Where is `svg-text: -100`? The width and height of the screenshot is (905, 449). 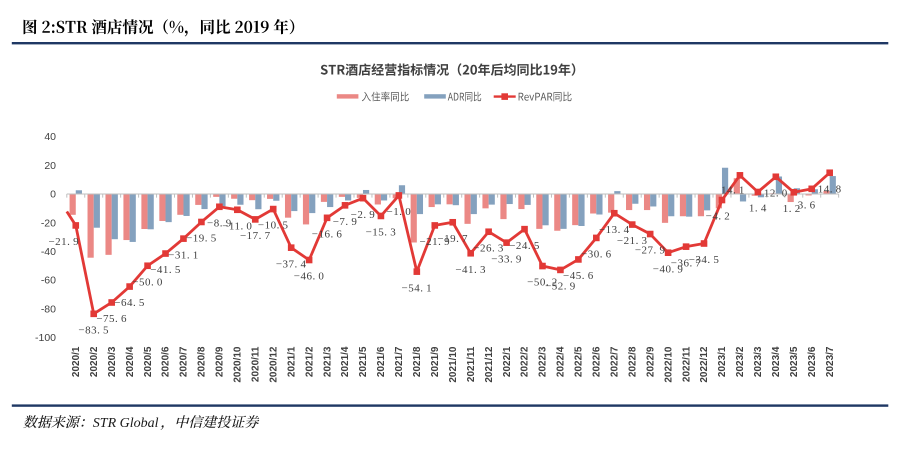
svg-text: -100 is located at coordinates (45, 338).